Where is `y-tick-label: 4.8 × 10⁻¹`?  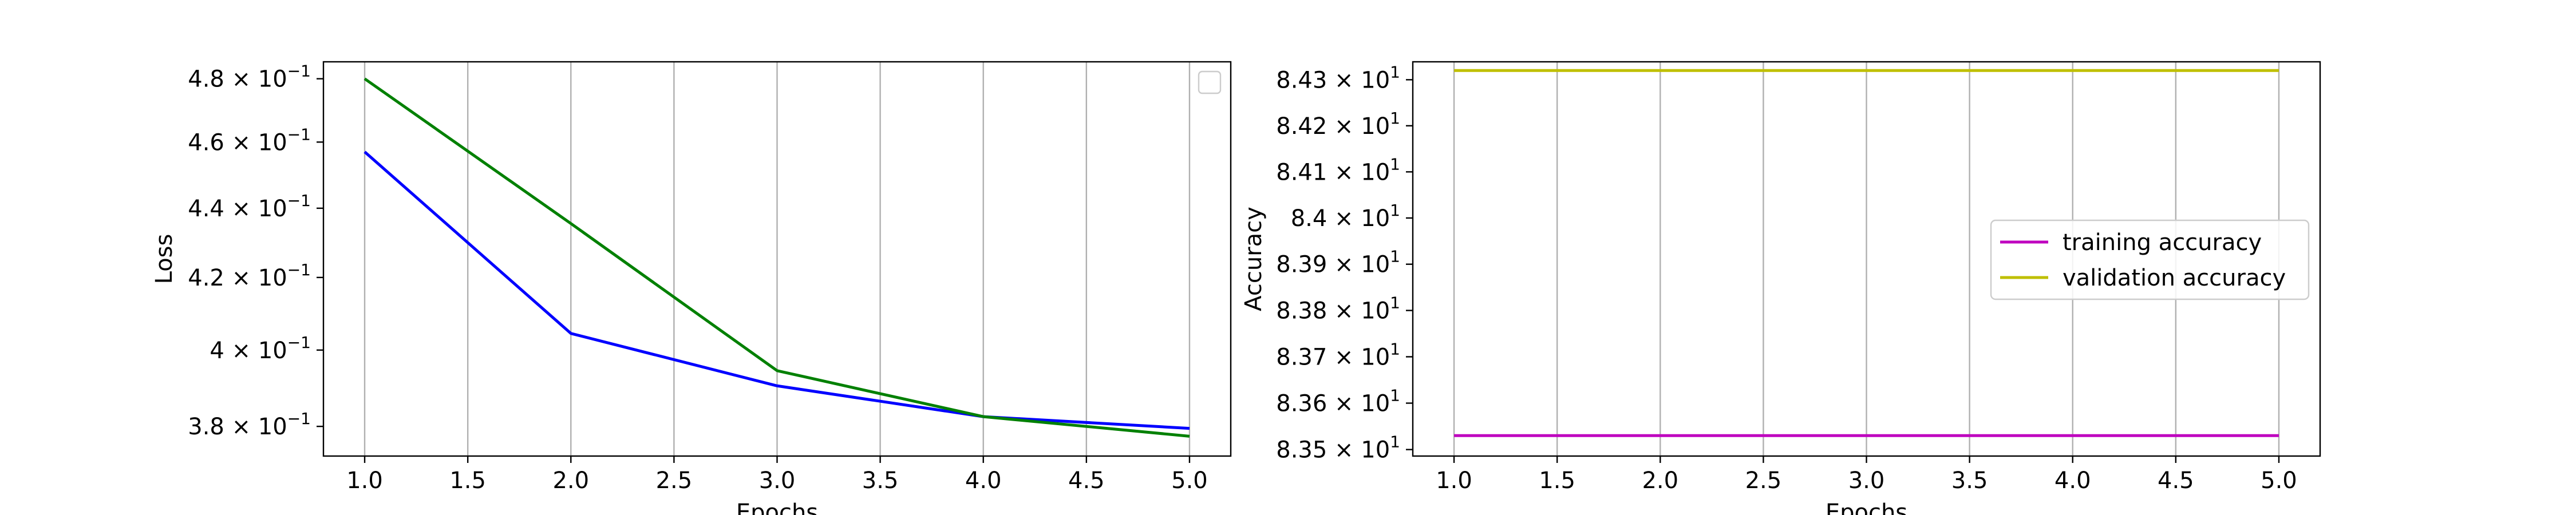
y-tick-label: 4.8 × 10⁻¹ is located at coordinates (249, 77).